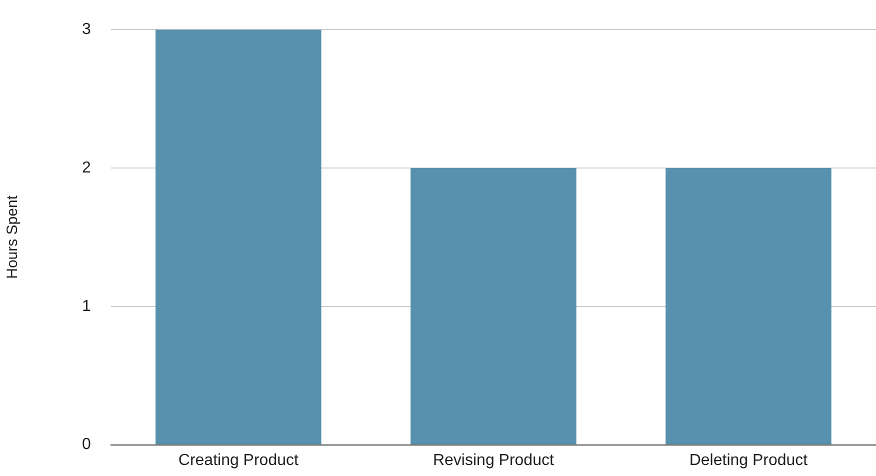 This screenshot has width=876, height=476. I want to click on y-tick-label: 3, so click(86, 29).